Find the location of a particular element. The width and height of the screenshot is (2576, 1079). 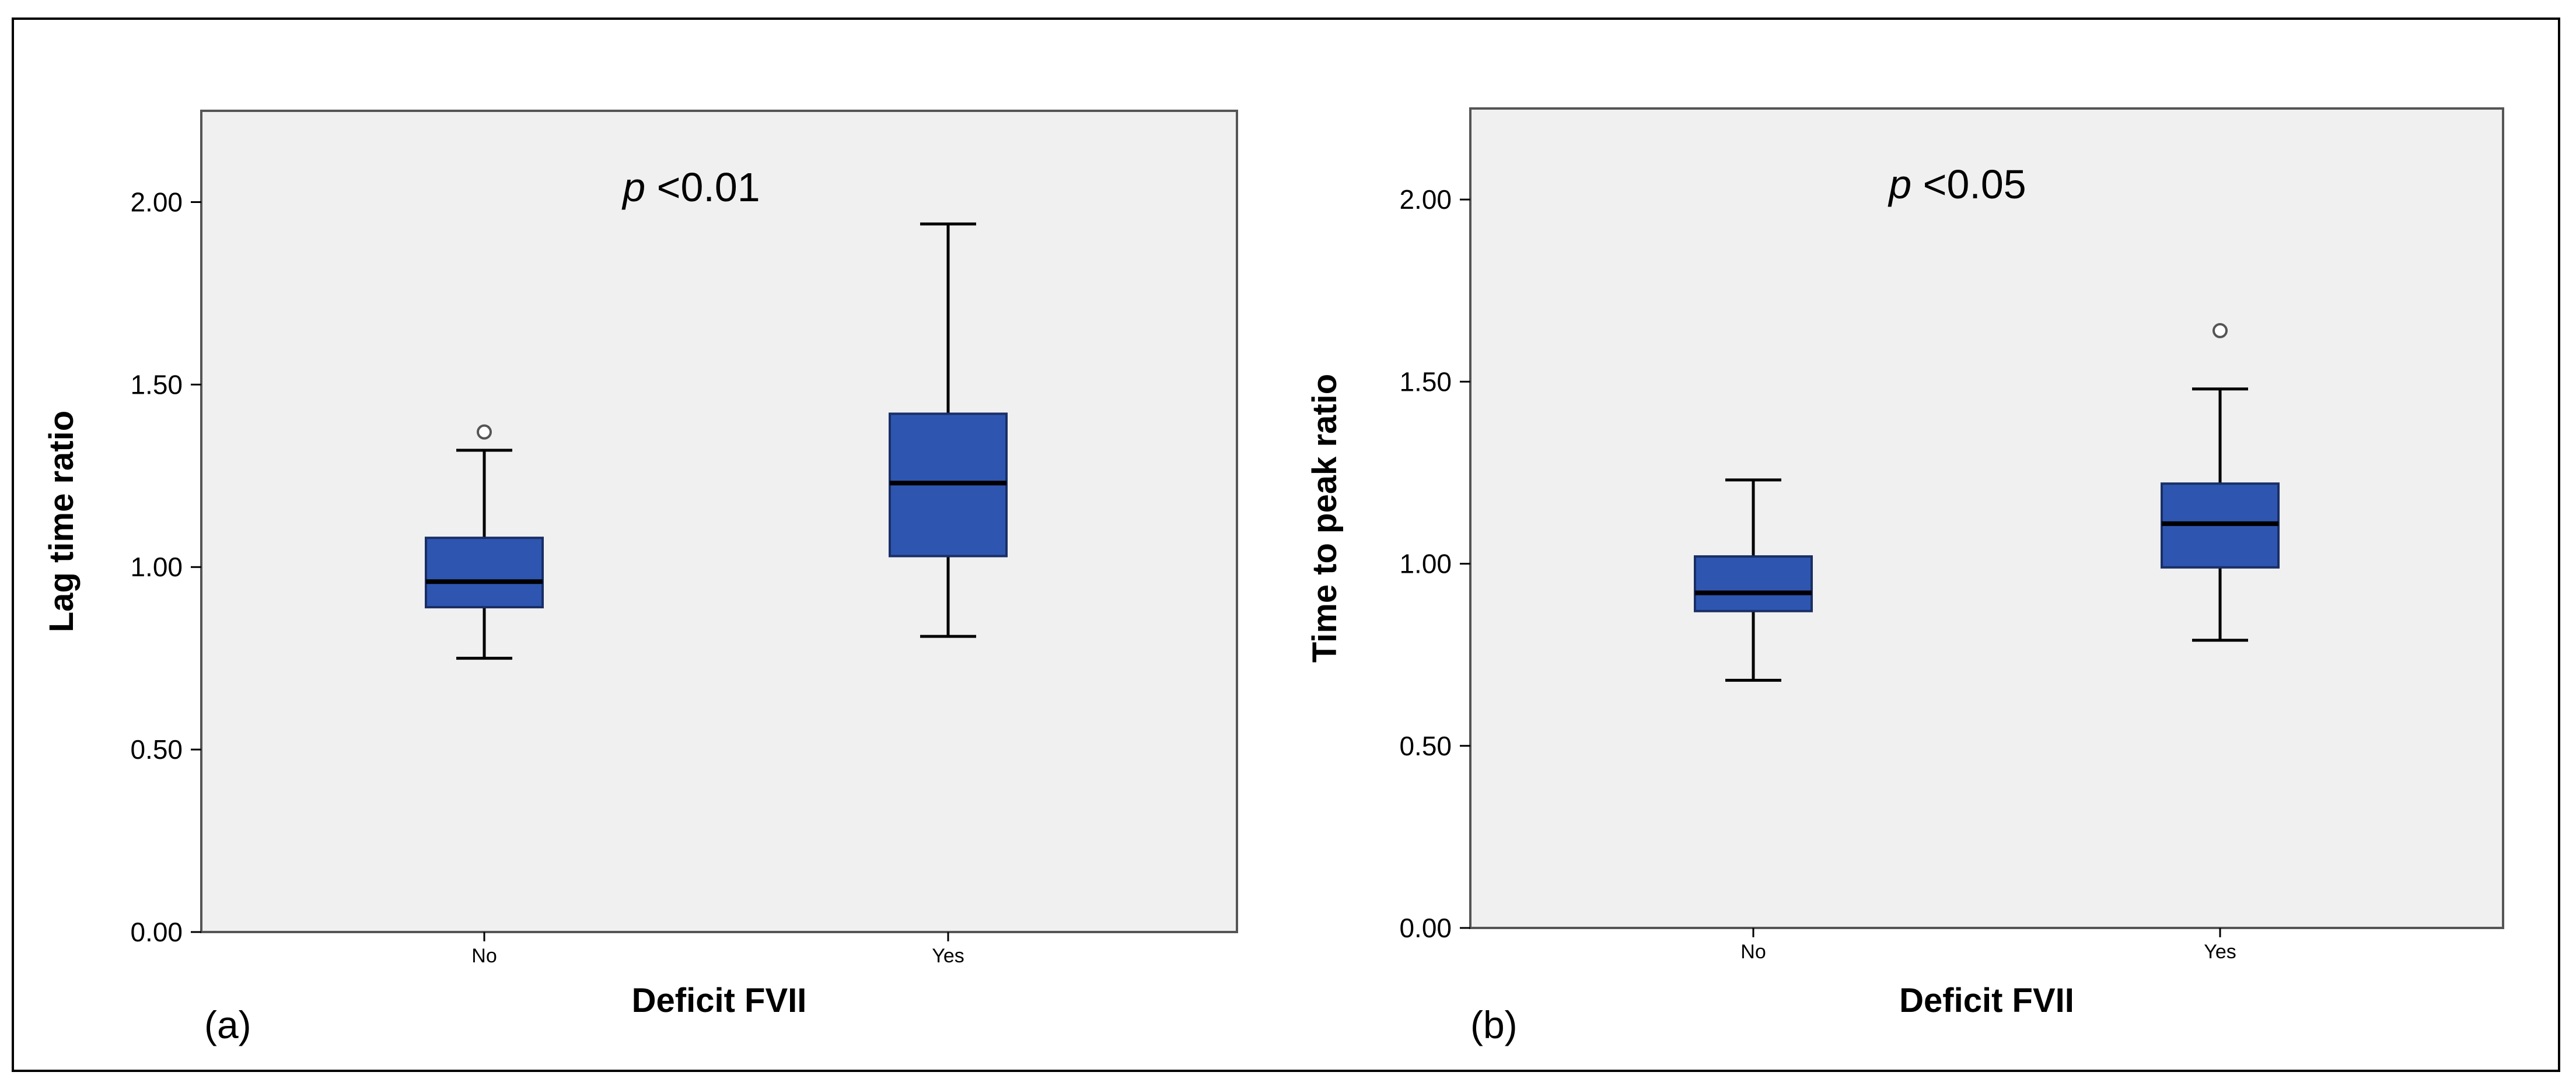

y-axis-title: Time to peak ratio is located at coordinates (1325, 518).